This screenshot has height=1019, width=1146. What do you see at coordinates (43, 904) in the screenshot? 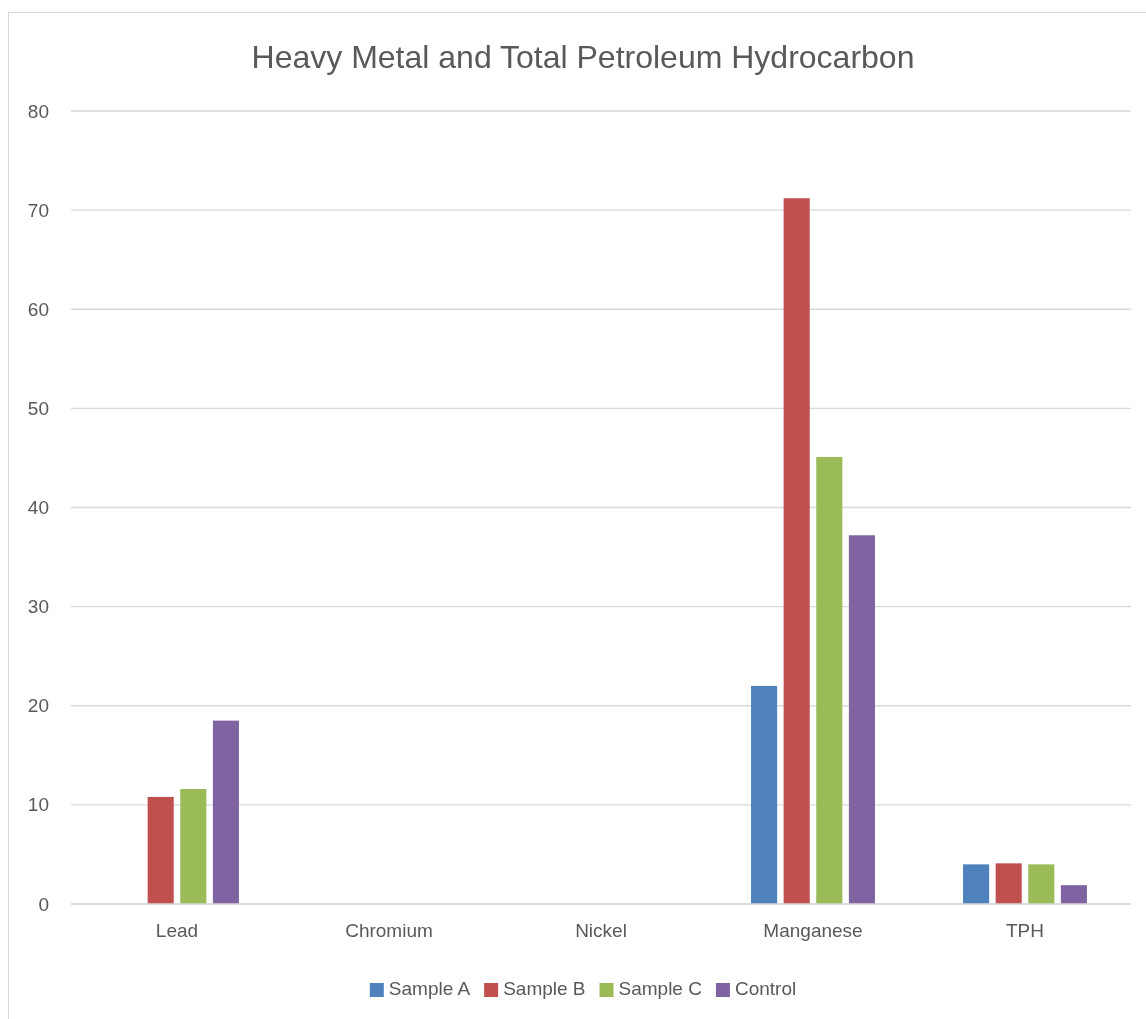
I see `y-tick-label: 0` at bounding box center [43, 904].